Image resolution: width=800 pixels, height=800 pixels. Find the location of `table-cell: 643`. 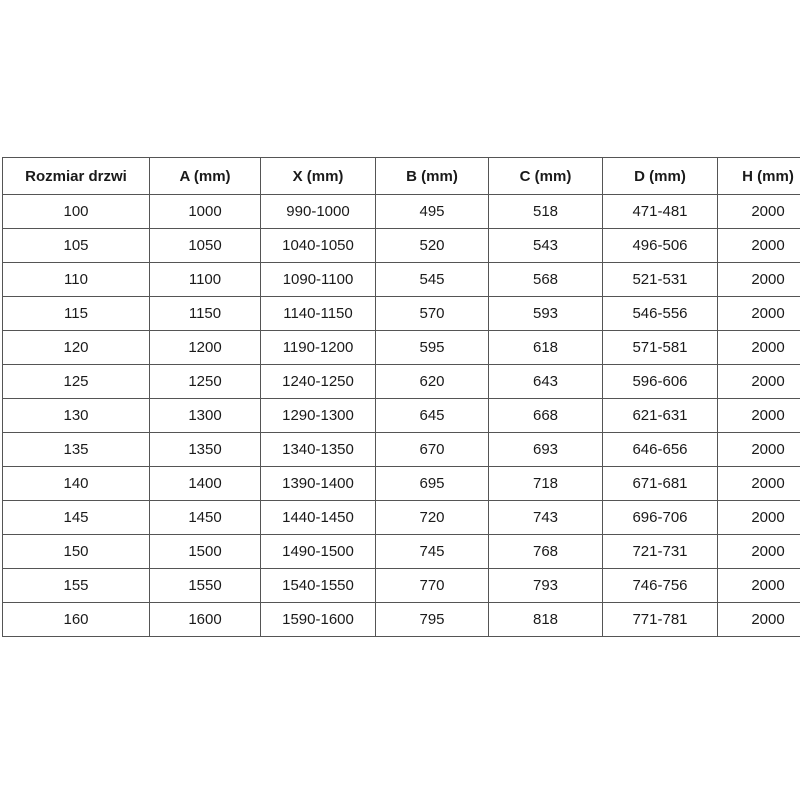

table-cell: 643 is located at coordinates (545, 381).